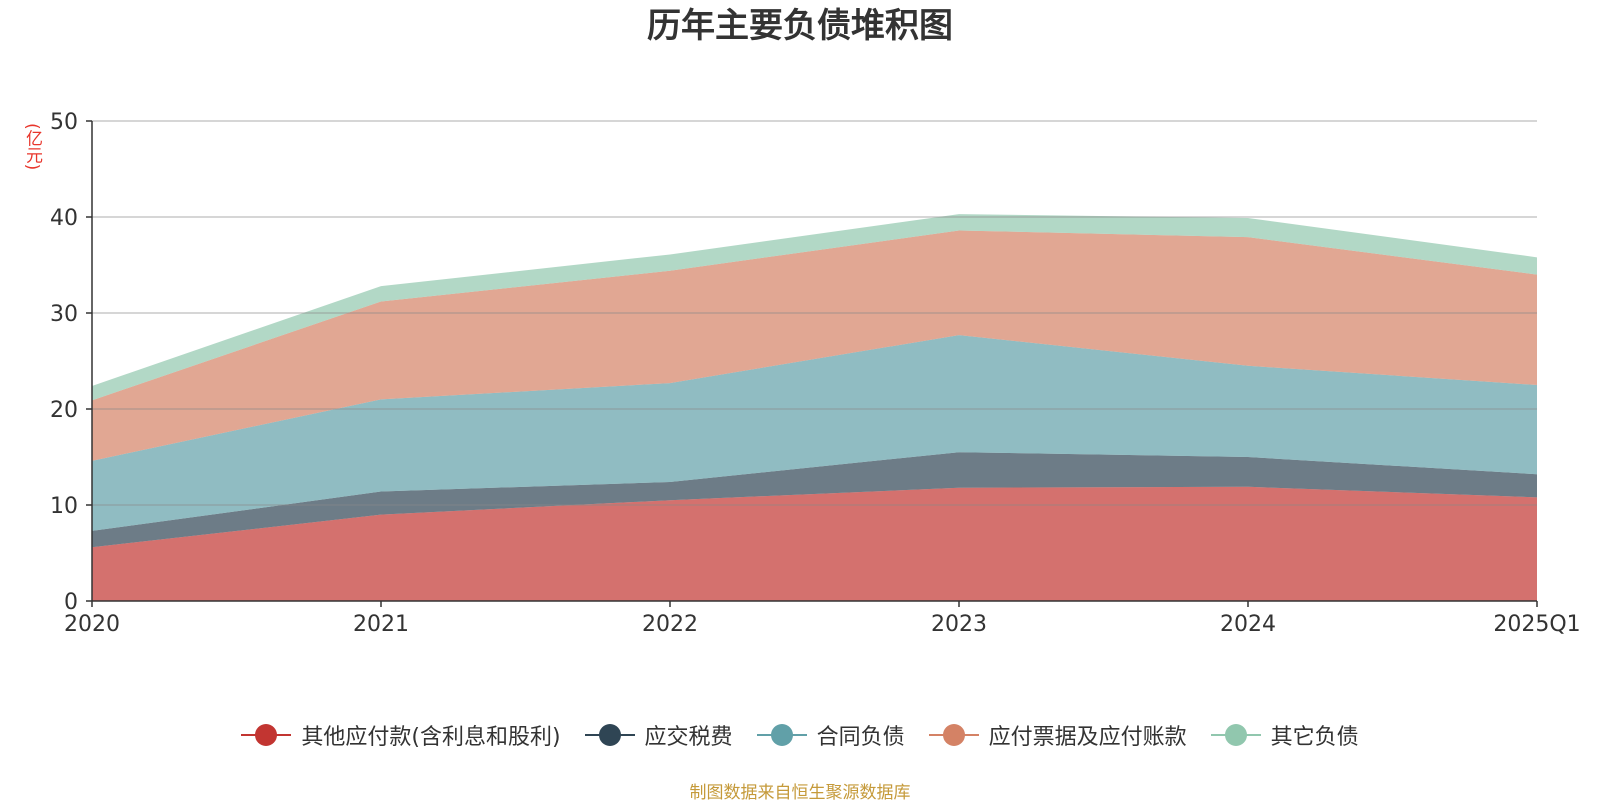 The image size is (1600, 803). Describe the element at coordinates (64, 506) in the screenshot. I see `y-tick-label: 10` at that location.